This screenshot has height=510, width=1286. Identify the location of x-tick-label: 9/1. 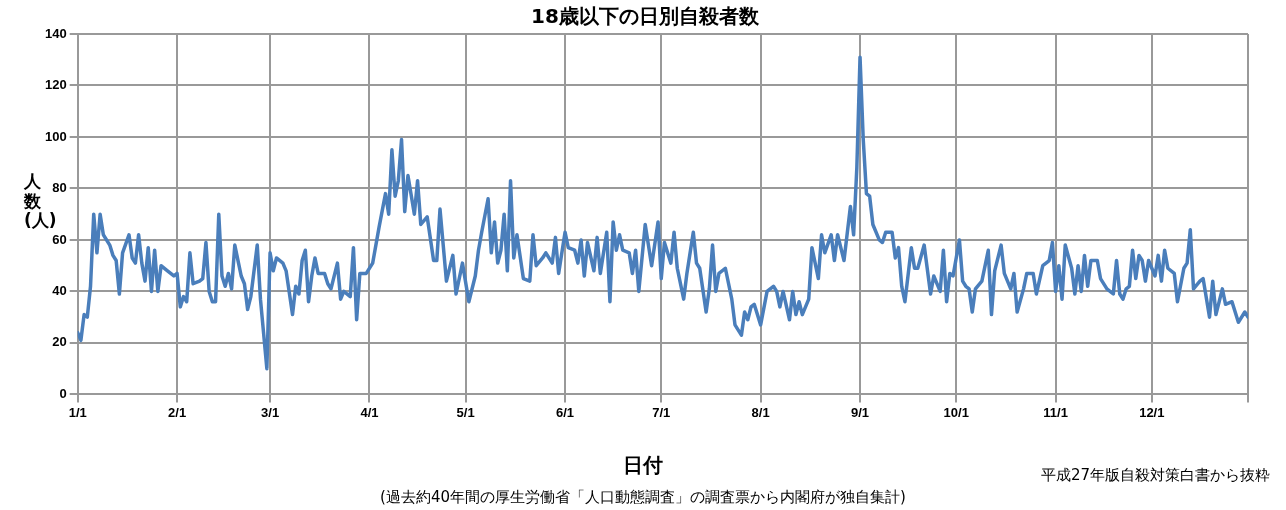
(860, 412).